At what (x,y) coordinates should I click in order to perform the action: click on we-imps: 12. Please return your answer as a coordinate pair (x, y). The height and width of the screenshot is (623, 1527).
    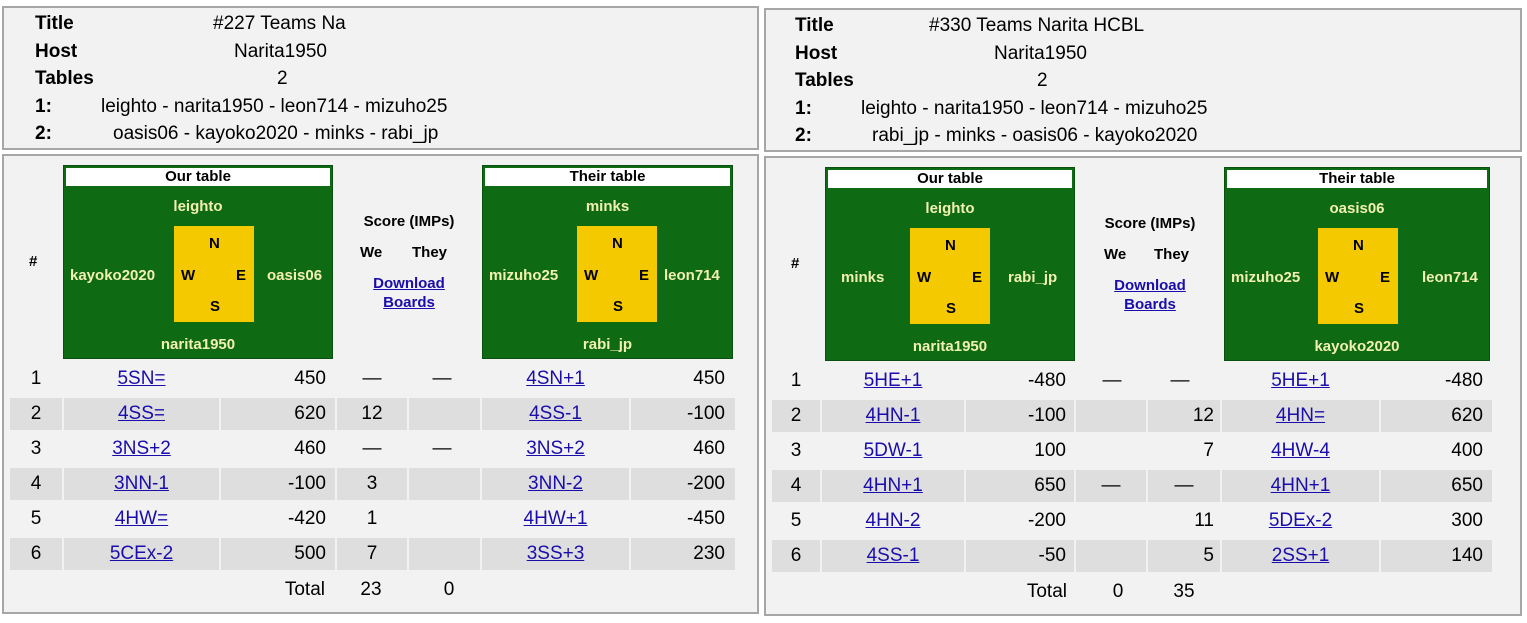
    Looking at the image, I should click on (372, 414).